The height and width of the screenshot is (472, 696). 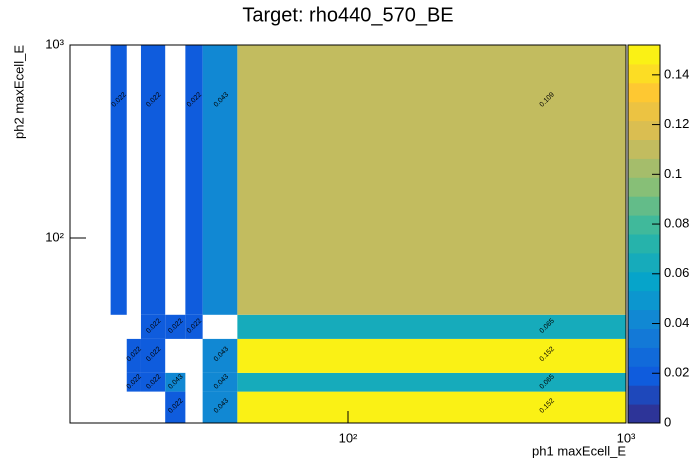 What do you see at coordinates (676, 272) in the screenshot?
I see `z-tick-label: 0.06` at bounding box center [676, 272].